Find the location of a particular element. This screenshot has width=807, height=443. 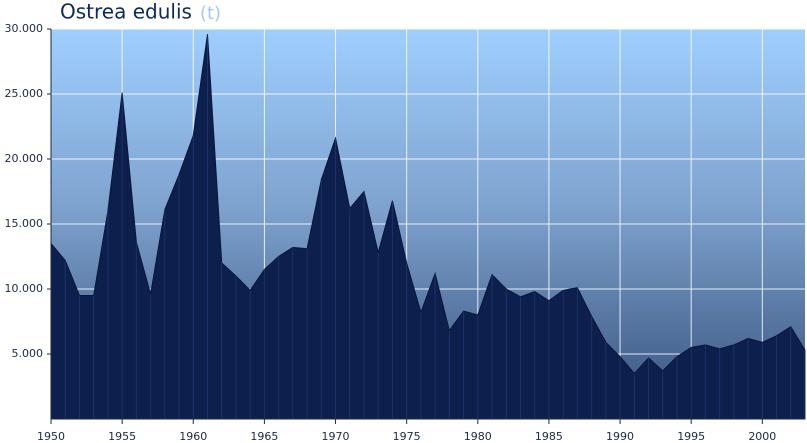

y-tick-label: 20.000 is located at coordinates (24, 158).